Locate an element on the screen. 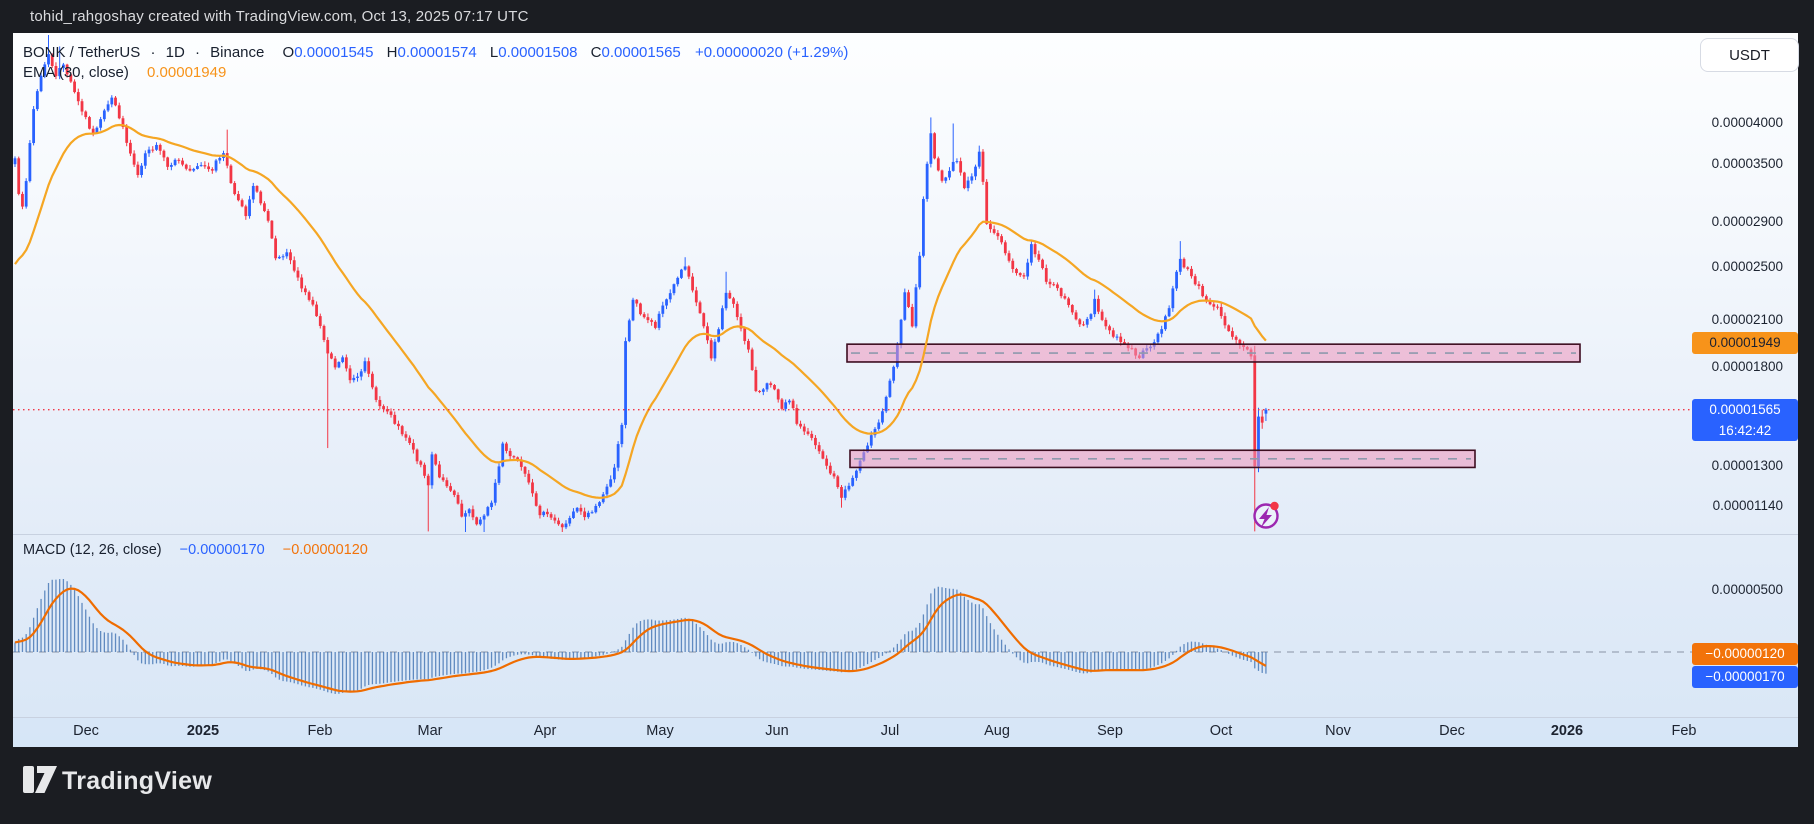  price-tick-label: 0.00001800 is located at coordinates (1747, 367).